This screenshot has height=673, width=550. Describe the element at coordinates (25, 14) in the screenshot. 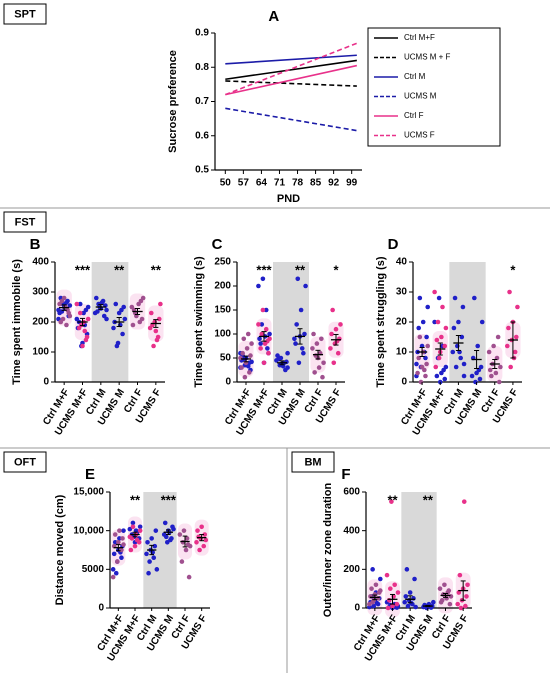

I see `section-label: SPT` at that location.